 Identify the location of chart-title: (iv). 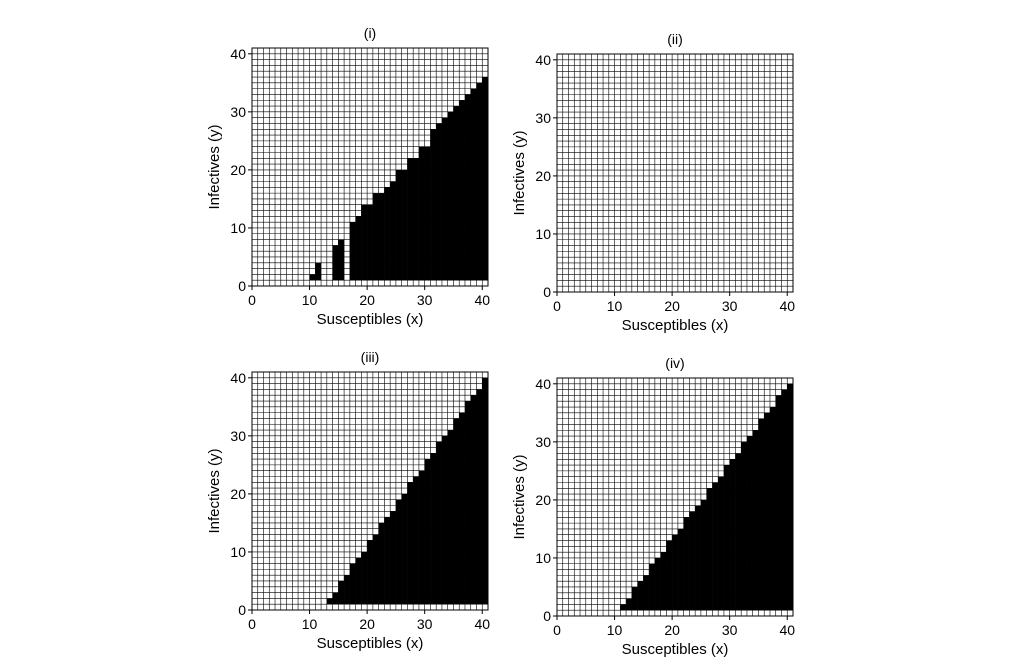
(674, 363).